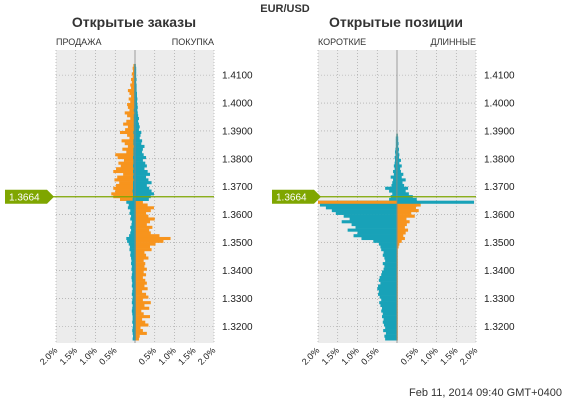 The width and height of the screenshot is (569, 407). Describe the element at coordinates (499, 159) in the screenshot. I see `y-tick-label: 1.3800` at that location.